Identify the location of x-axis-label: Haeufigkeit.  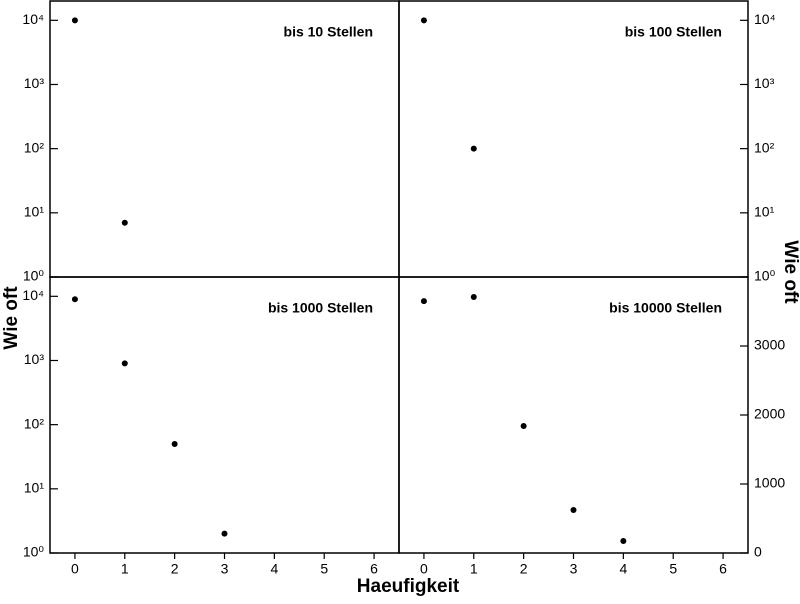
(408, 586).